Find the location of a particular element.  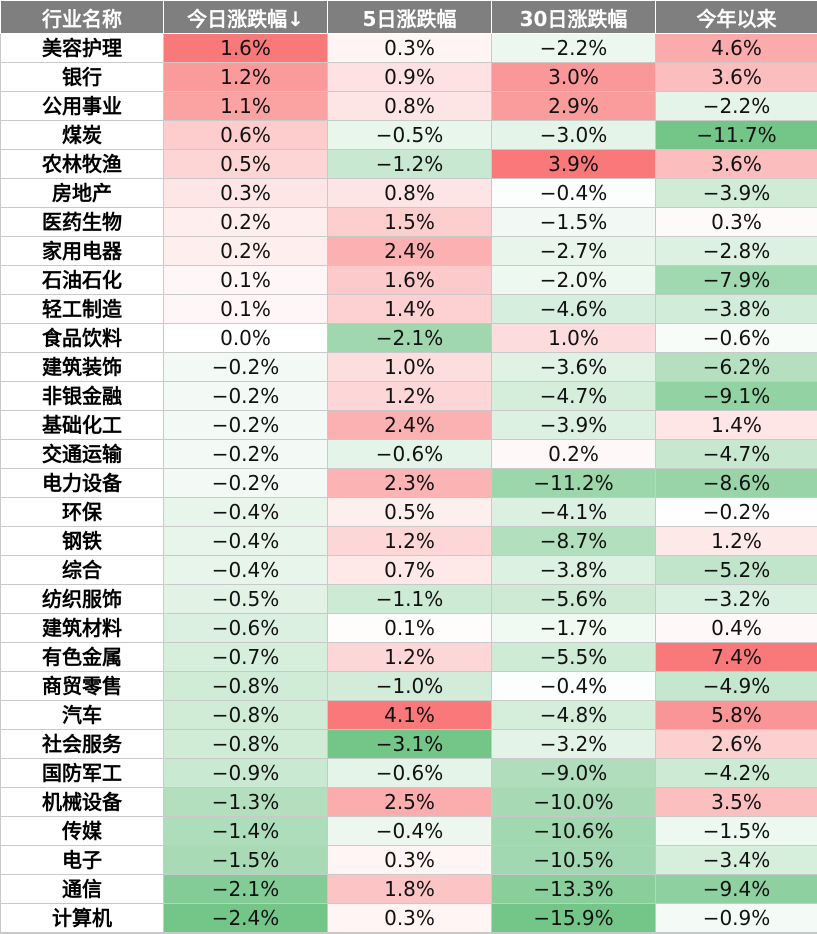

table-row: 商贸零售−0.8%−1.0%−0.4%−4.9% is located at coordinates (409, 686).